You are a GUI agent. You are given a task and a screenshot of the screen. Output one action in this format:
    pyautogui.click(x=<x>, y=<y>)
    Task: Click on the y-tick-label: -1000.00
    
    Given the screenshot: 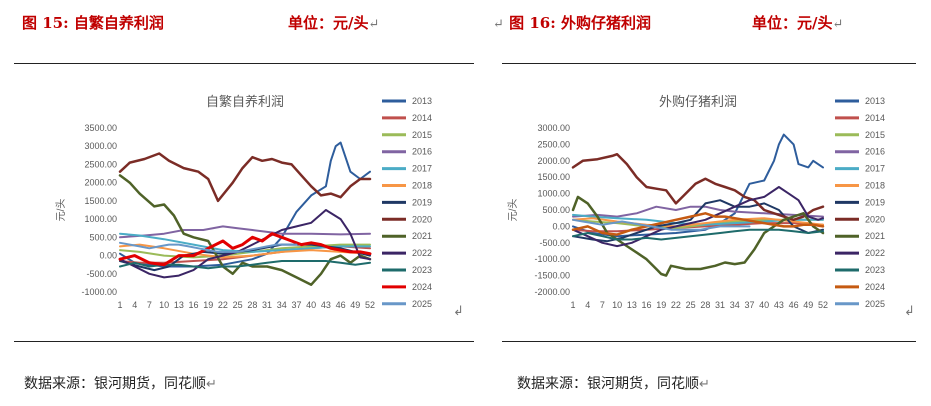 What is the action you would take?
    pyautogui.click(x=552, y=259)
    